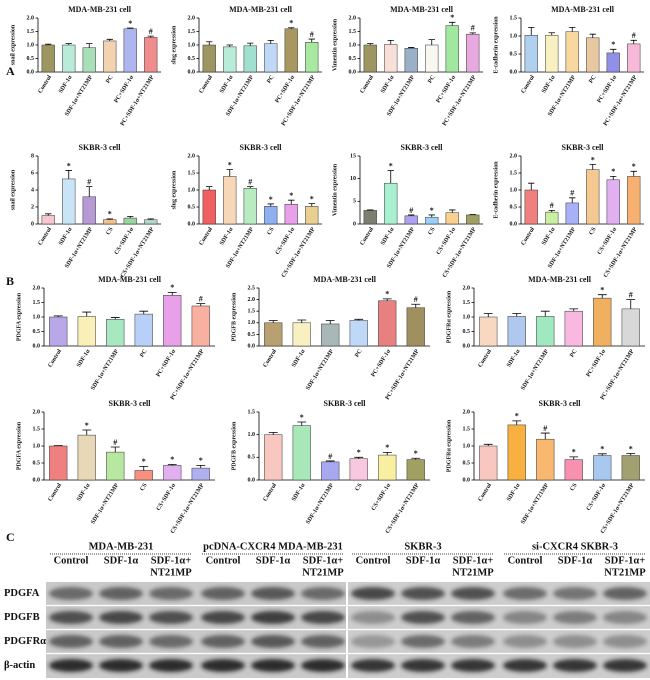 Image resolution: width=650 pixels, height=680 pixels. I want to click on y-axis-label: snail expression, so click(13, 189).